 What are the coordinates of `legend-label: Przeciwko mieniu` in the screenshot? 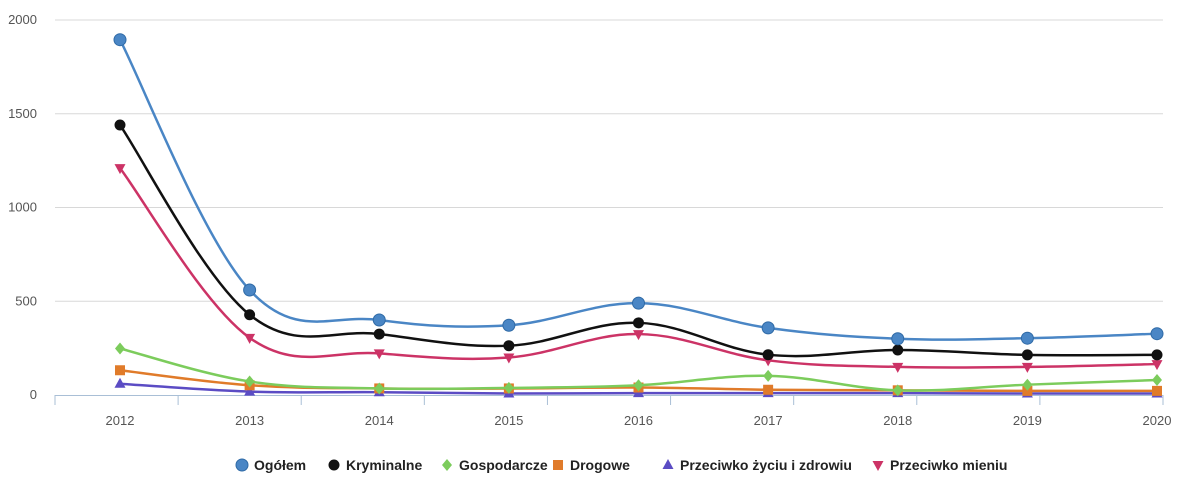 It's located at (948, 465).